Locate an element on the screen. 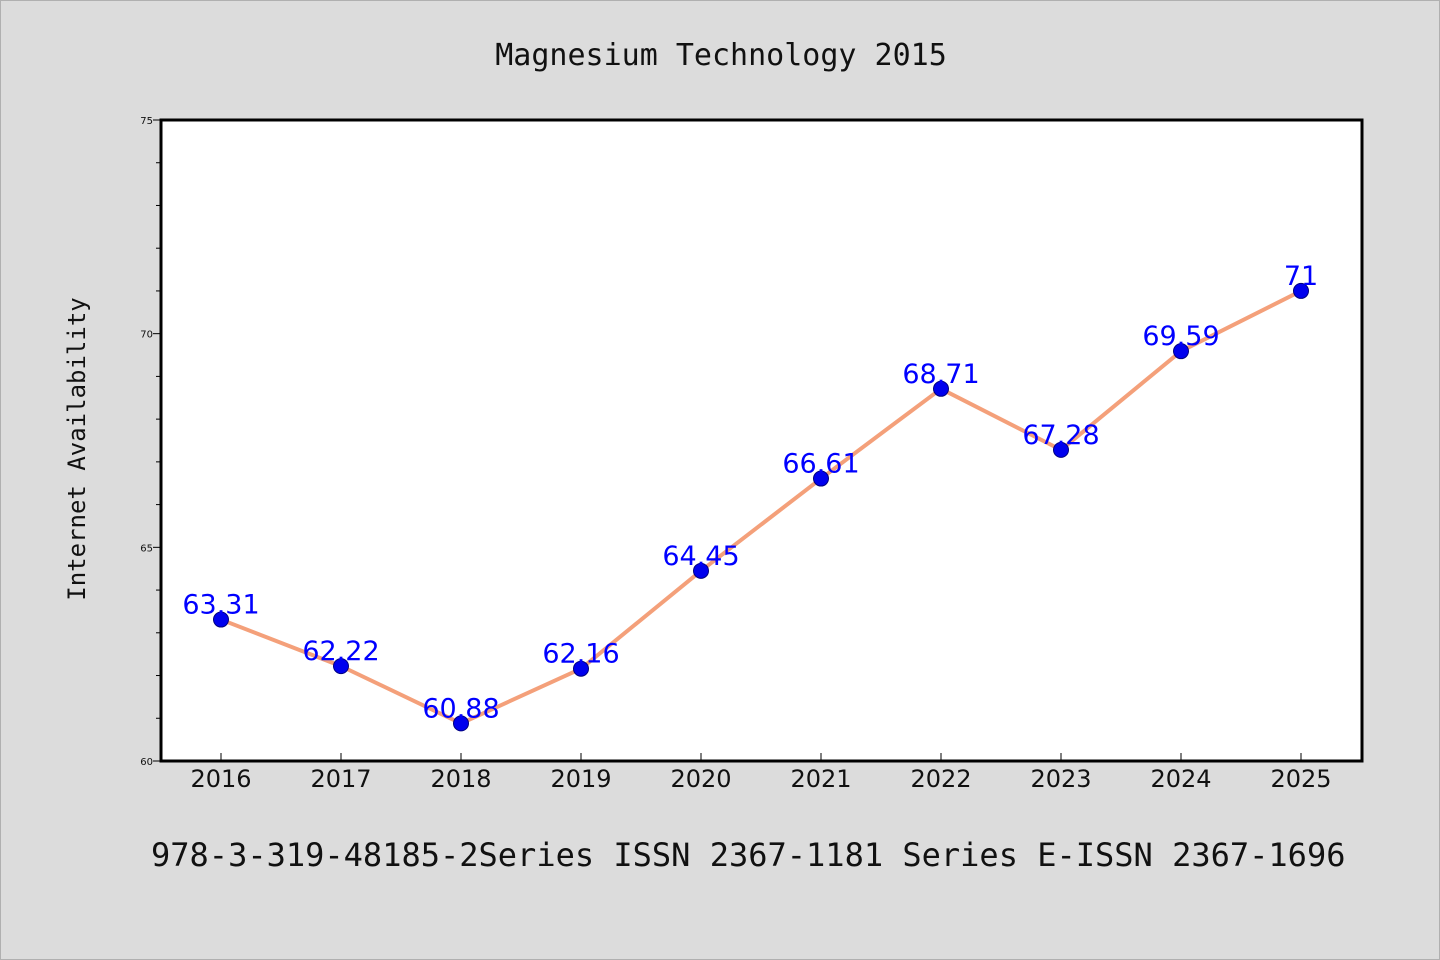 This screenshot has width=1440, height=960. x-tick-label: 2020 is located at coordinates (700, 779).